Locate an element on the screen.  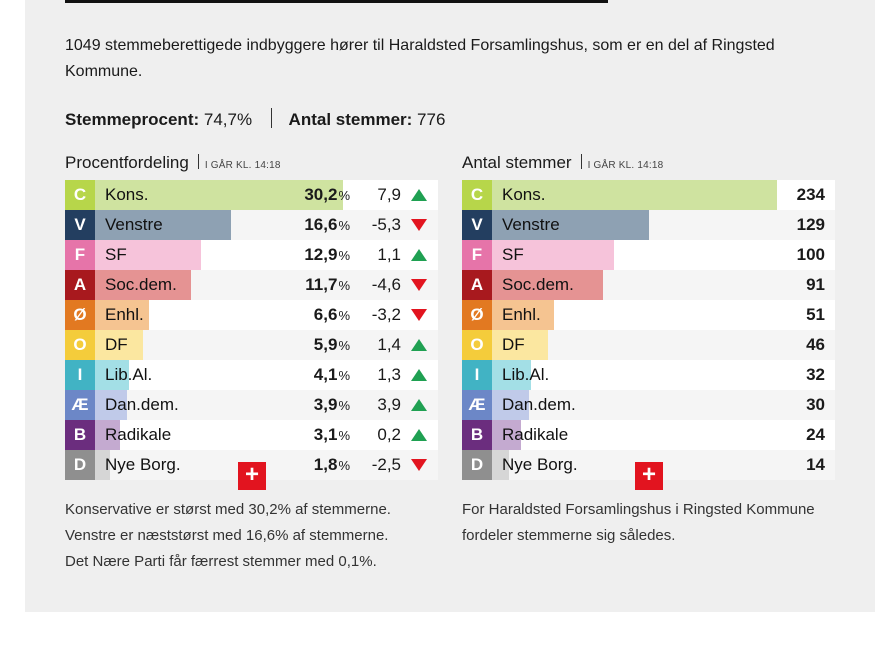
party-name: Soc.dem. is located at coordinates (538, 284).